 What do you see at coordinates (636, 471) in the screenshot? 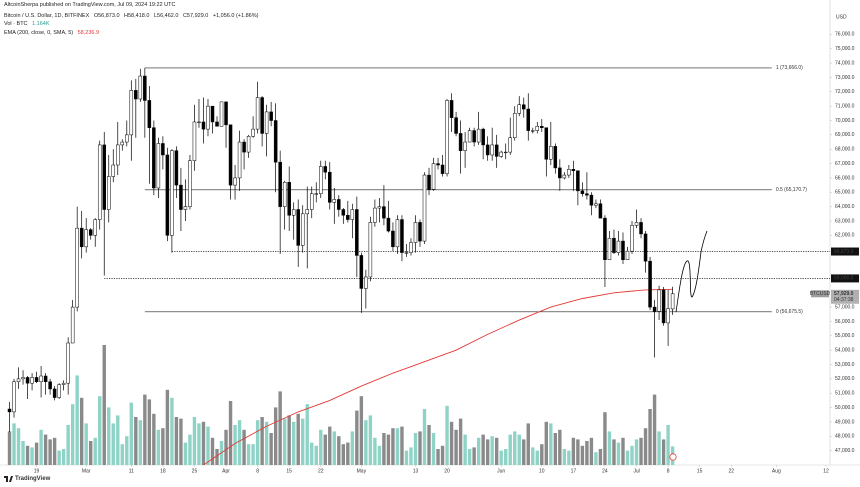
I see `x-tick-label: Jul` at bounding box center [636, 471].